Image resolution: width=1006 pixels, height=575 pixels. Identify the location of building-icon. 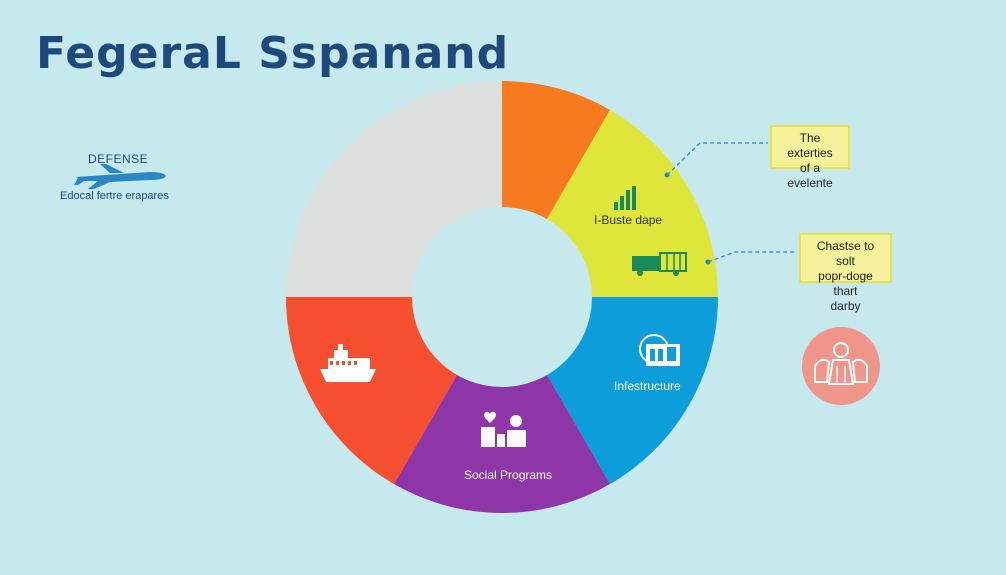
(659, 350).